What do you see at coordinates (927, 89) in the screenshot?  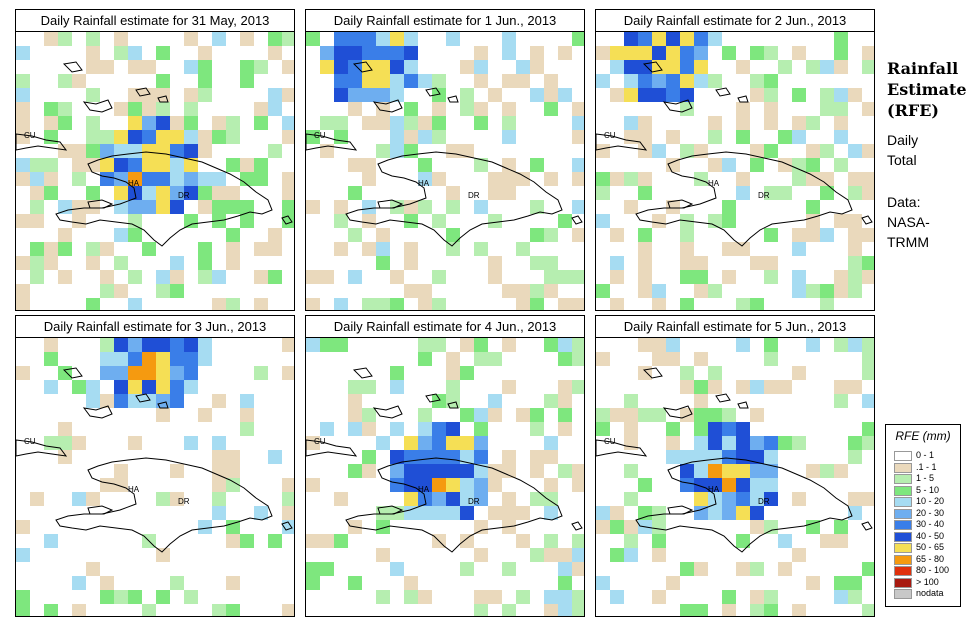 I see `sidebar-title: Rainfall Estimate (RFE)` at bounding box center [927, 89].